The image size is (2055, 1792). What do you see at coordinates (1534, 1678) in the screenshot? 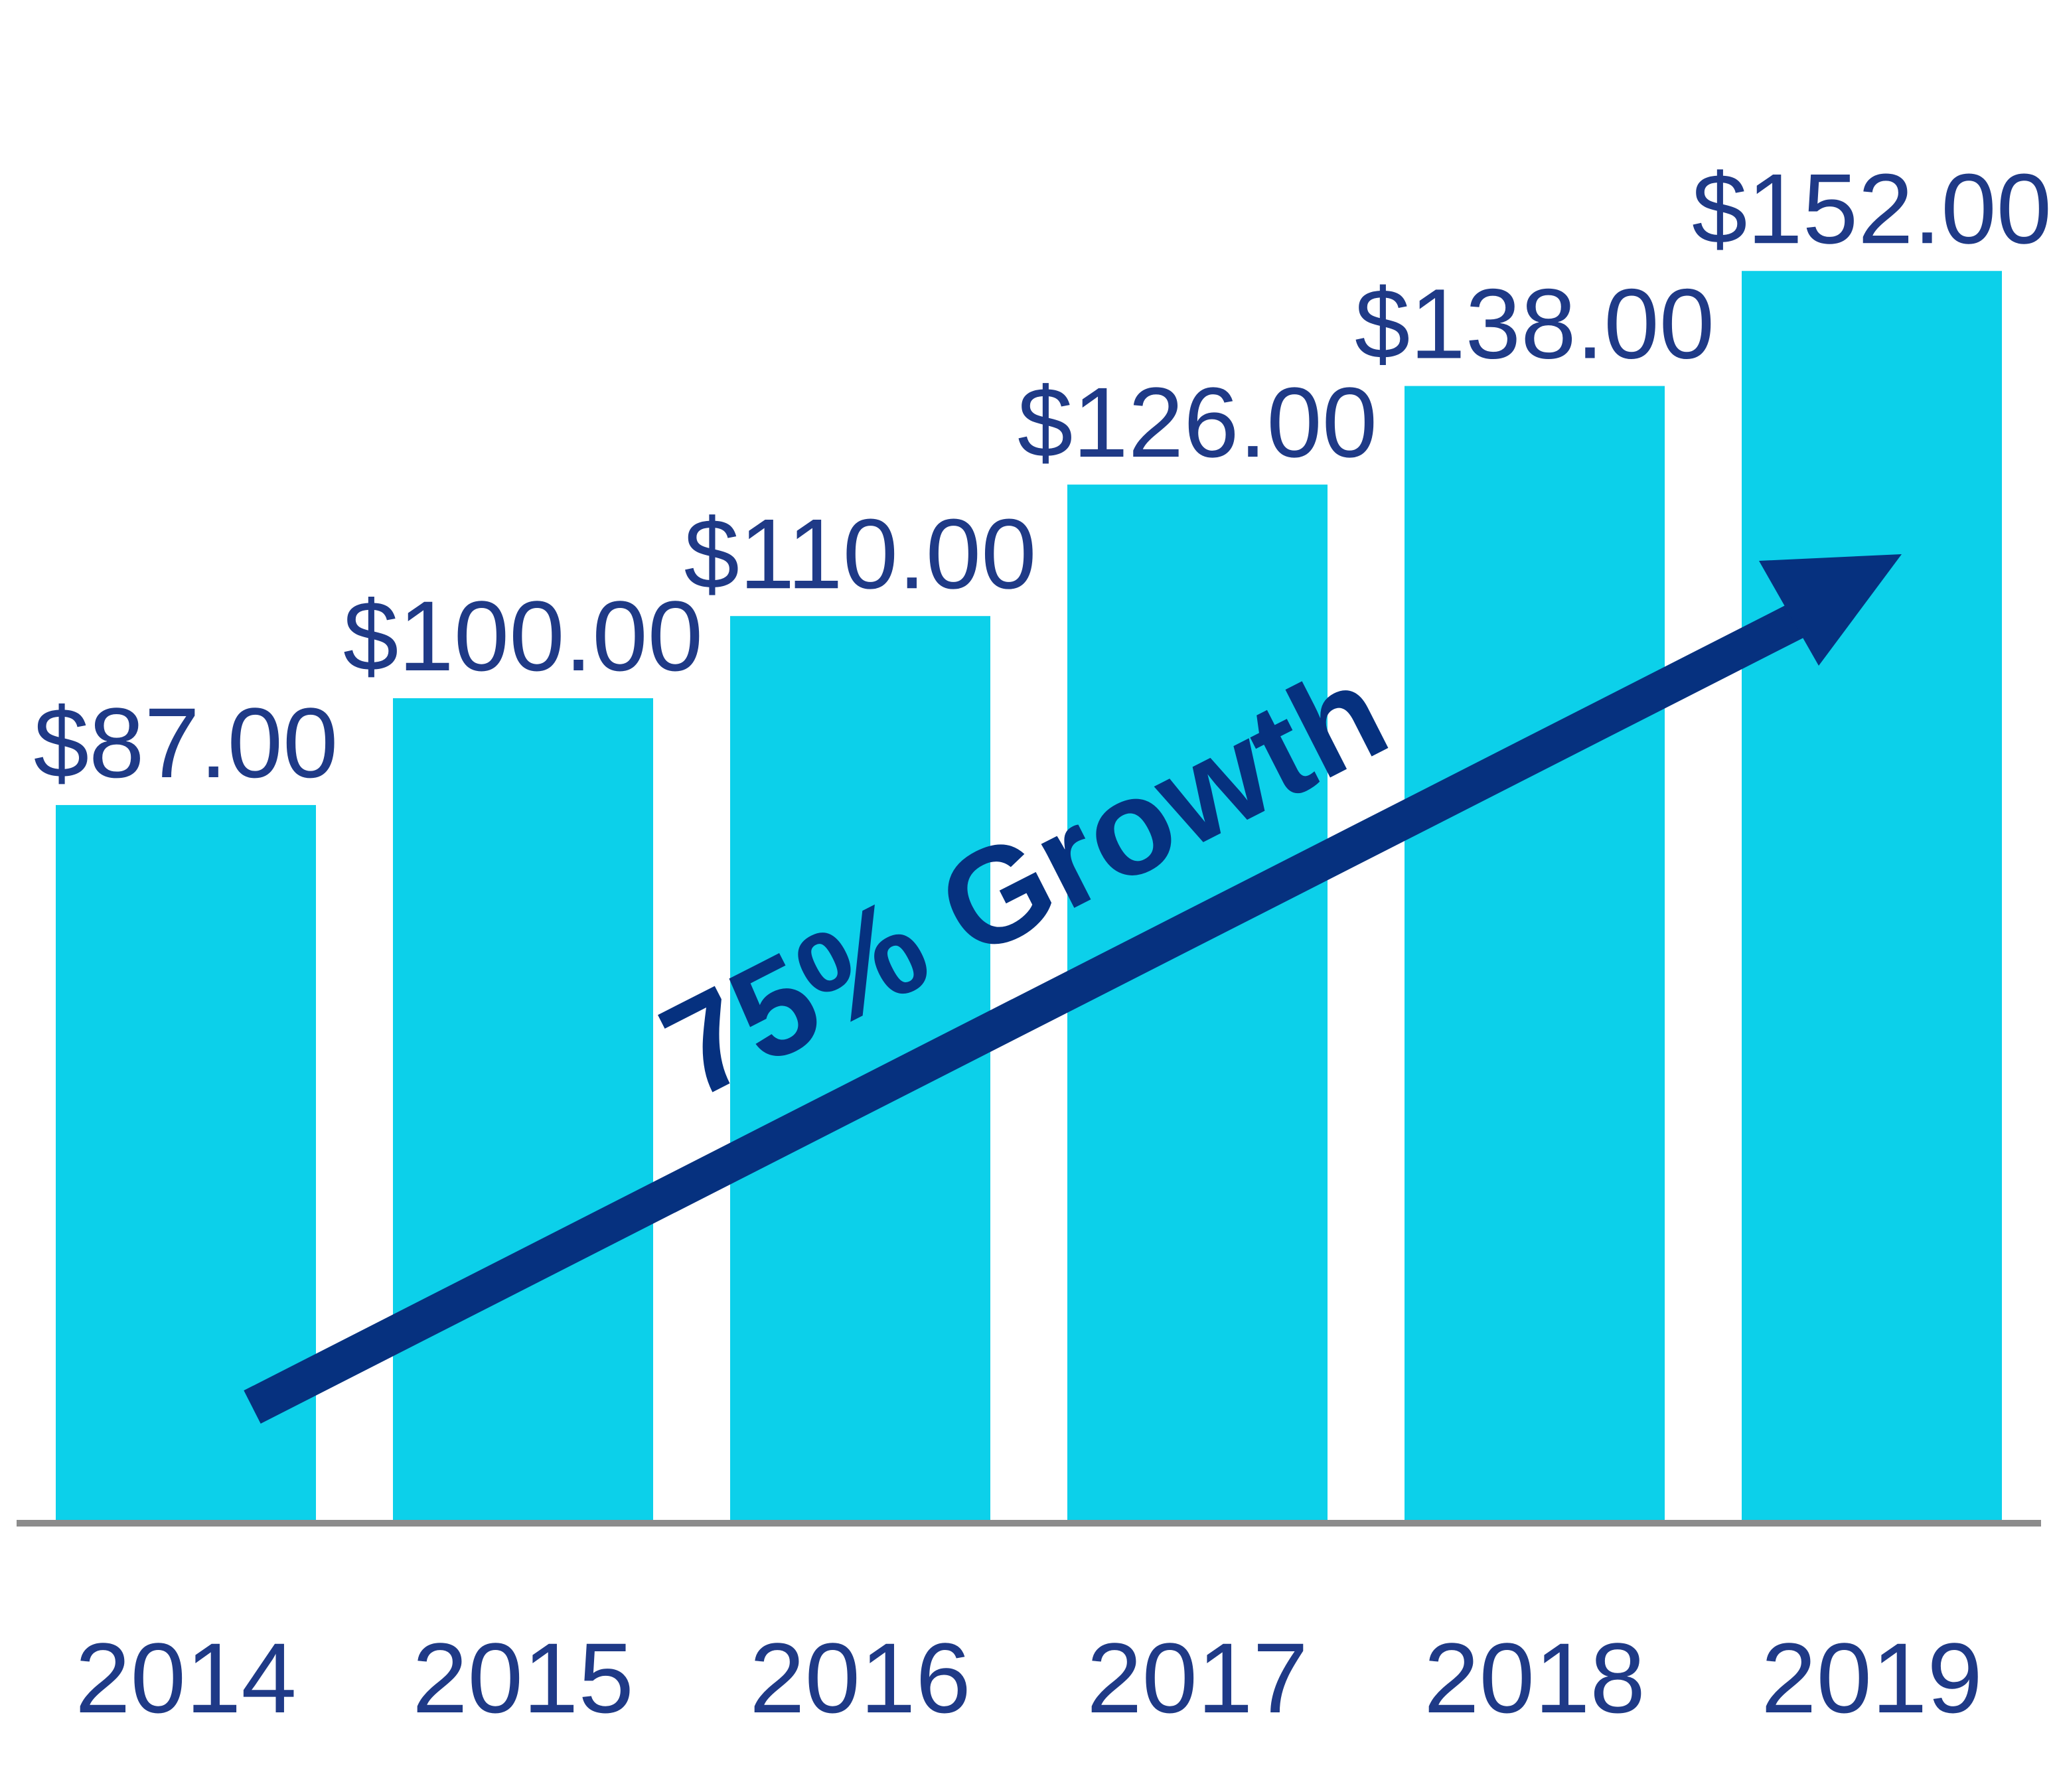
I see `x-tick-label-2018: 2018` at bounding box center [1534, 1678].